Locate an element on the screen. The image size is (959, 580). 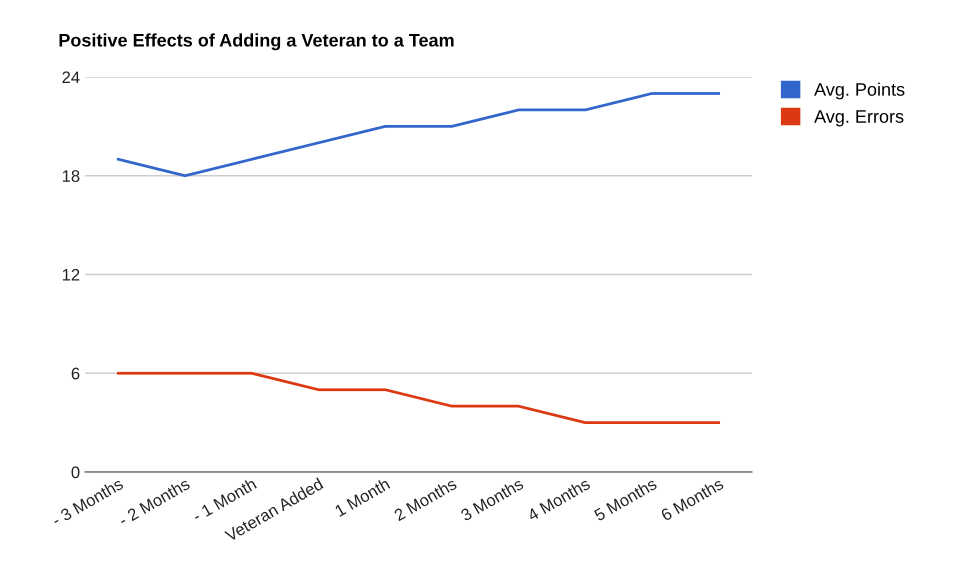
y-tick-label: 6 is located at coordinates (76, 374).